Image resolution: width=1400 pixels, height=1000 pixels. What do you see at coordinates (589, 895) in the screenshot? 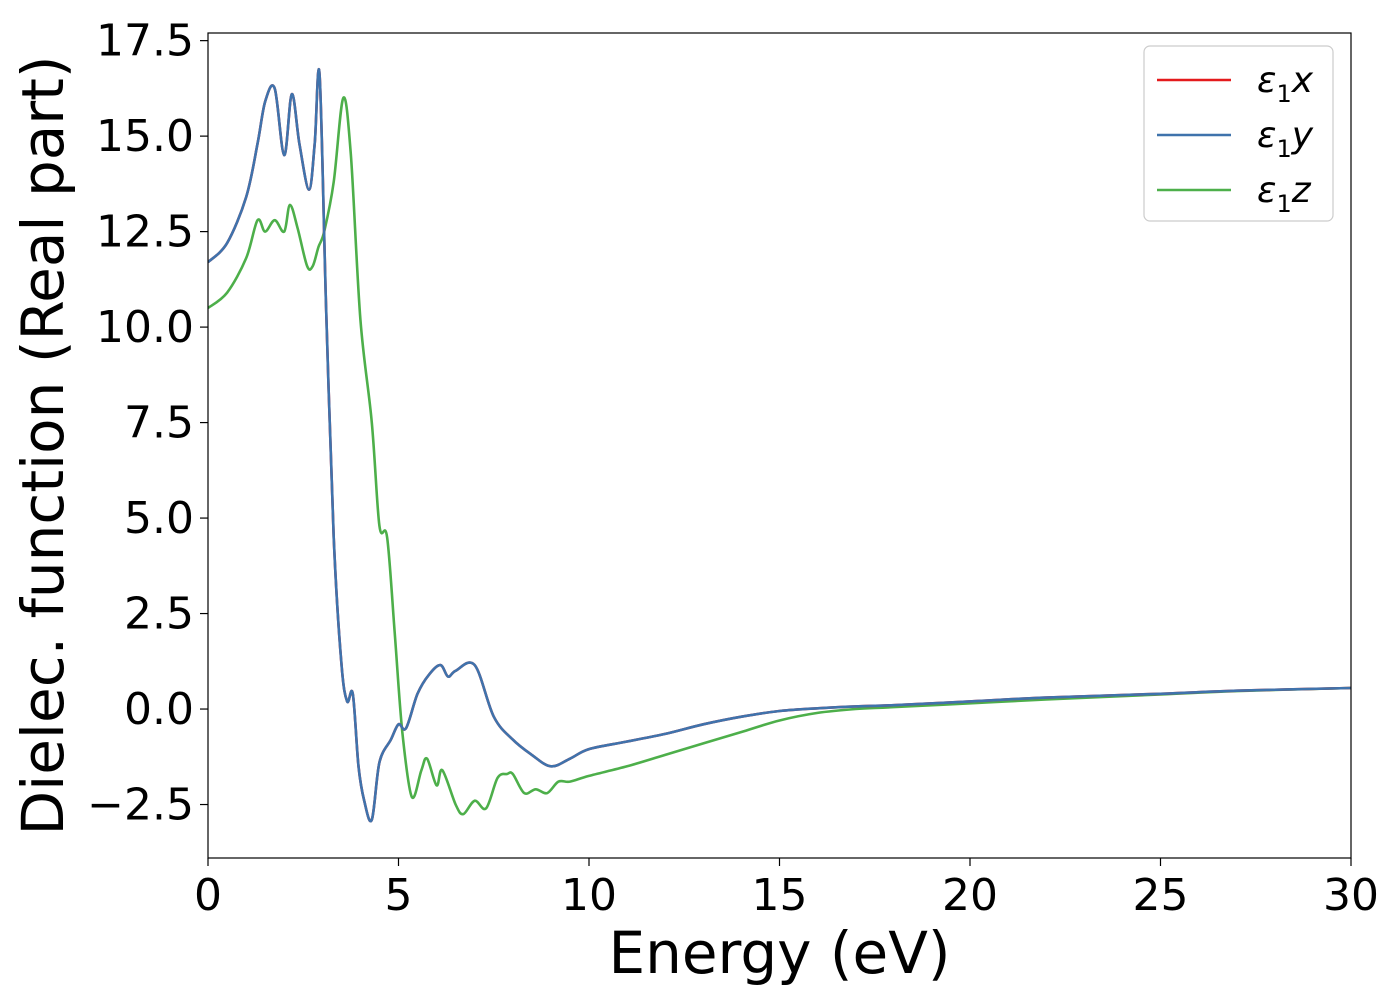
I see `x-tick-label: 10` at bounding box center [589, 895].